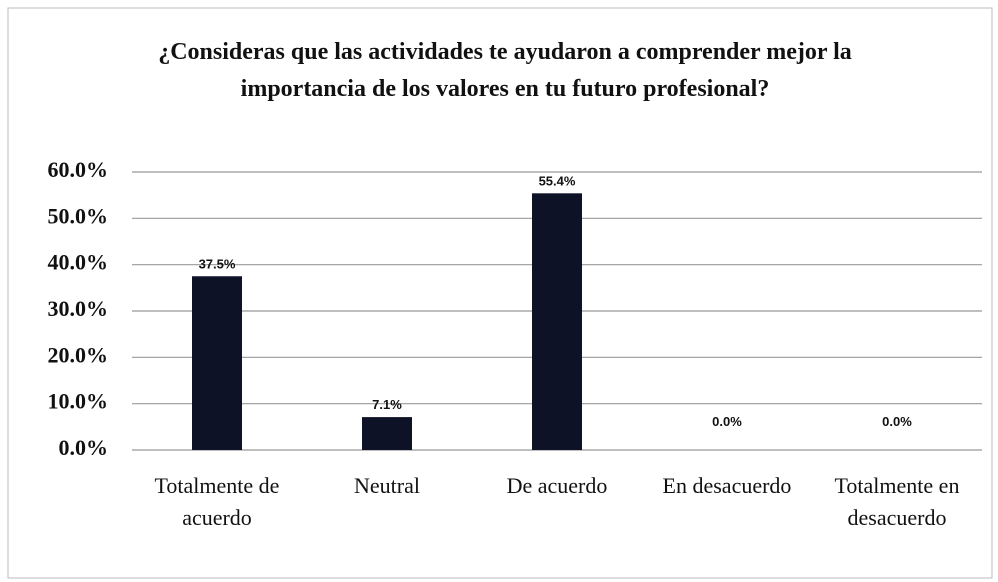 The width and height of the screenshot is (998, 582). Describe the element at coordinates (78, 169) in the screenshot. I see `y-tick-label: 60.0%` at that location.